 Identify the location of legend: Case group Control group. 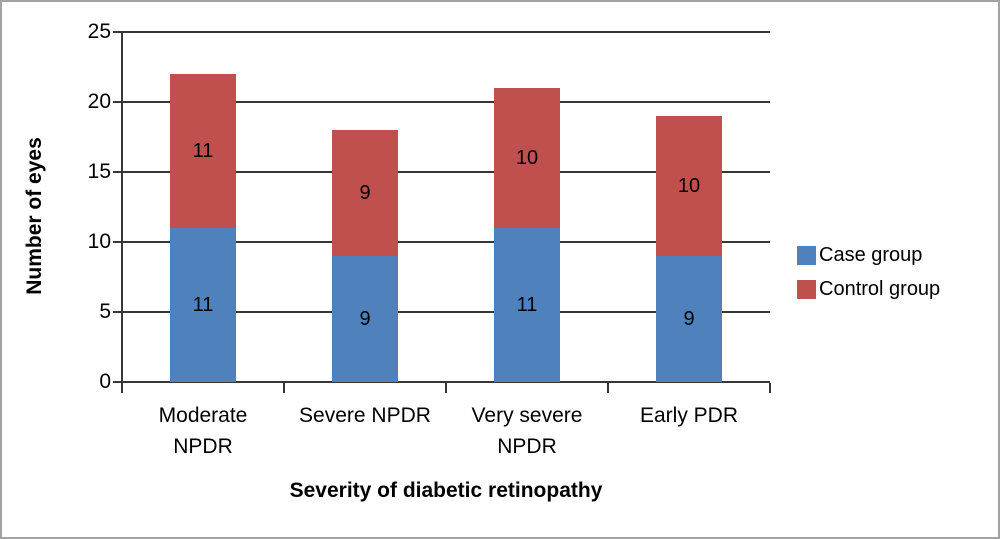
(868, 278).